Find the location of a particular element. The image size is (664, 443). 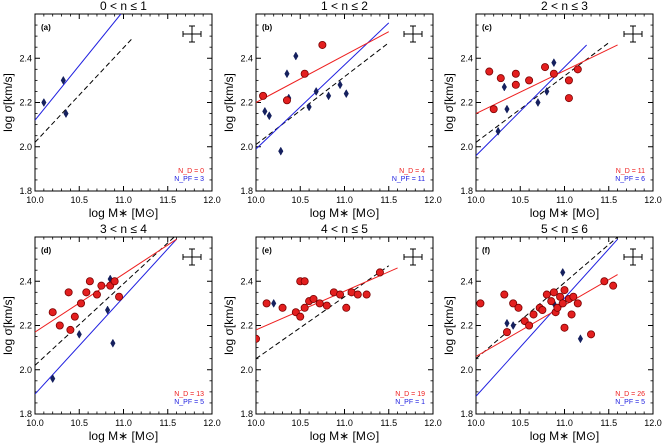

count-disk: N_D = 13 is located at coordinates (189, 394).